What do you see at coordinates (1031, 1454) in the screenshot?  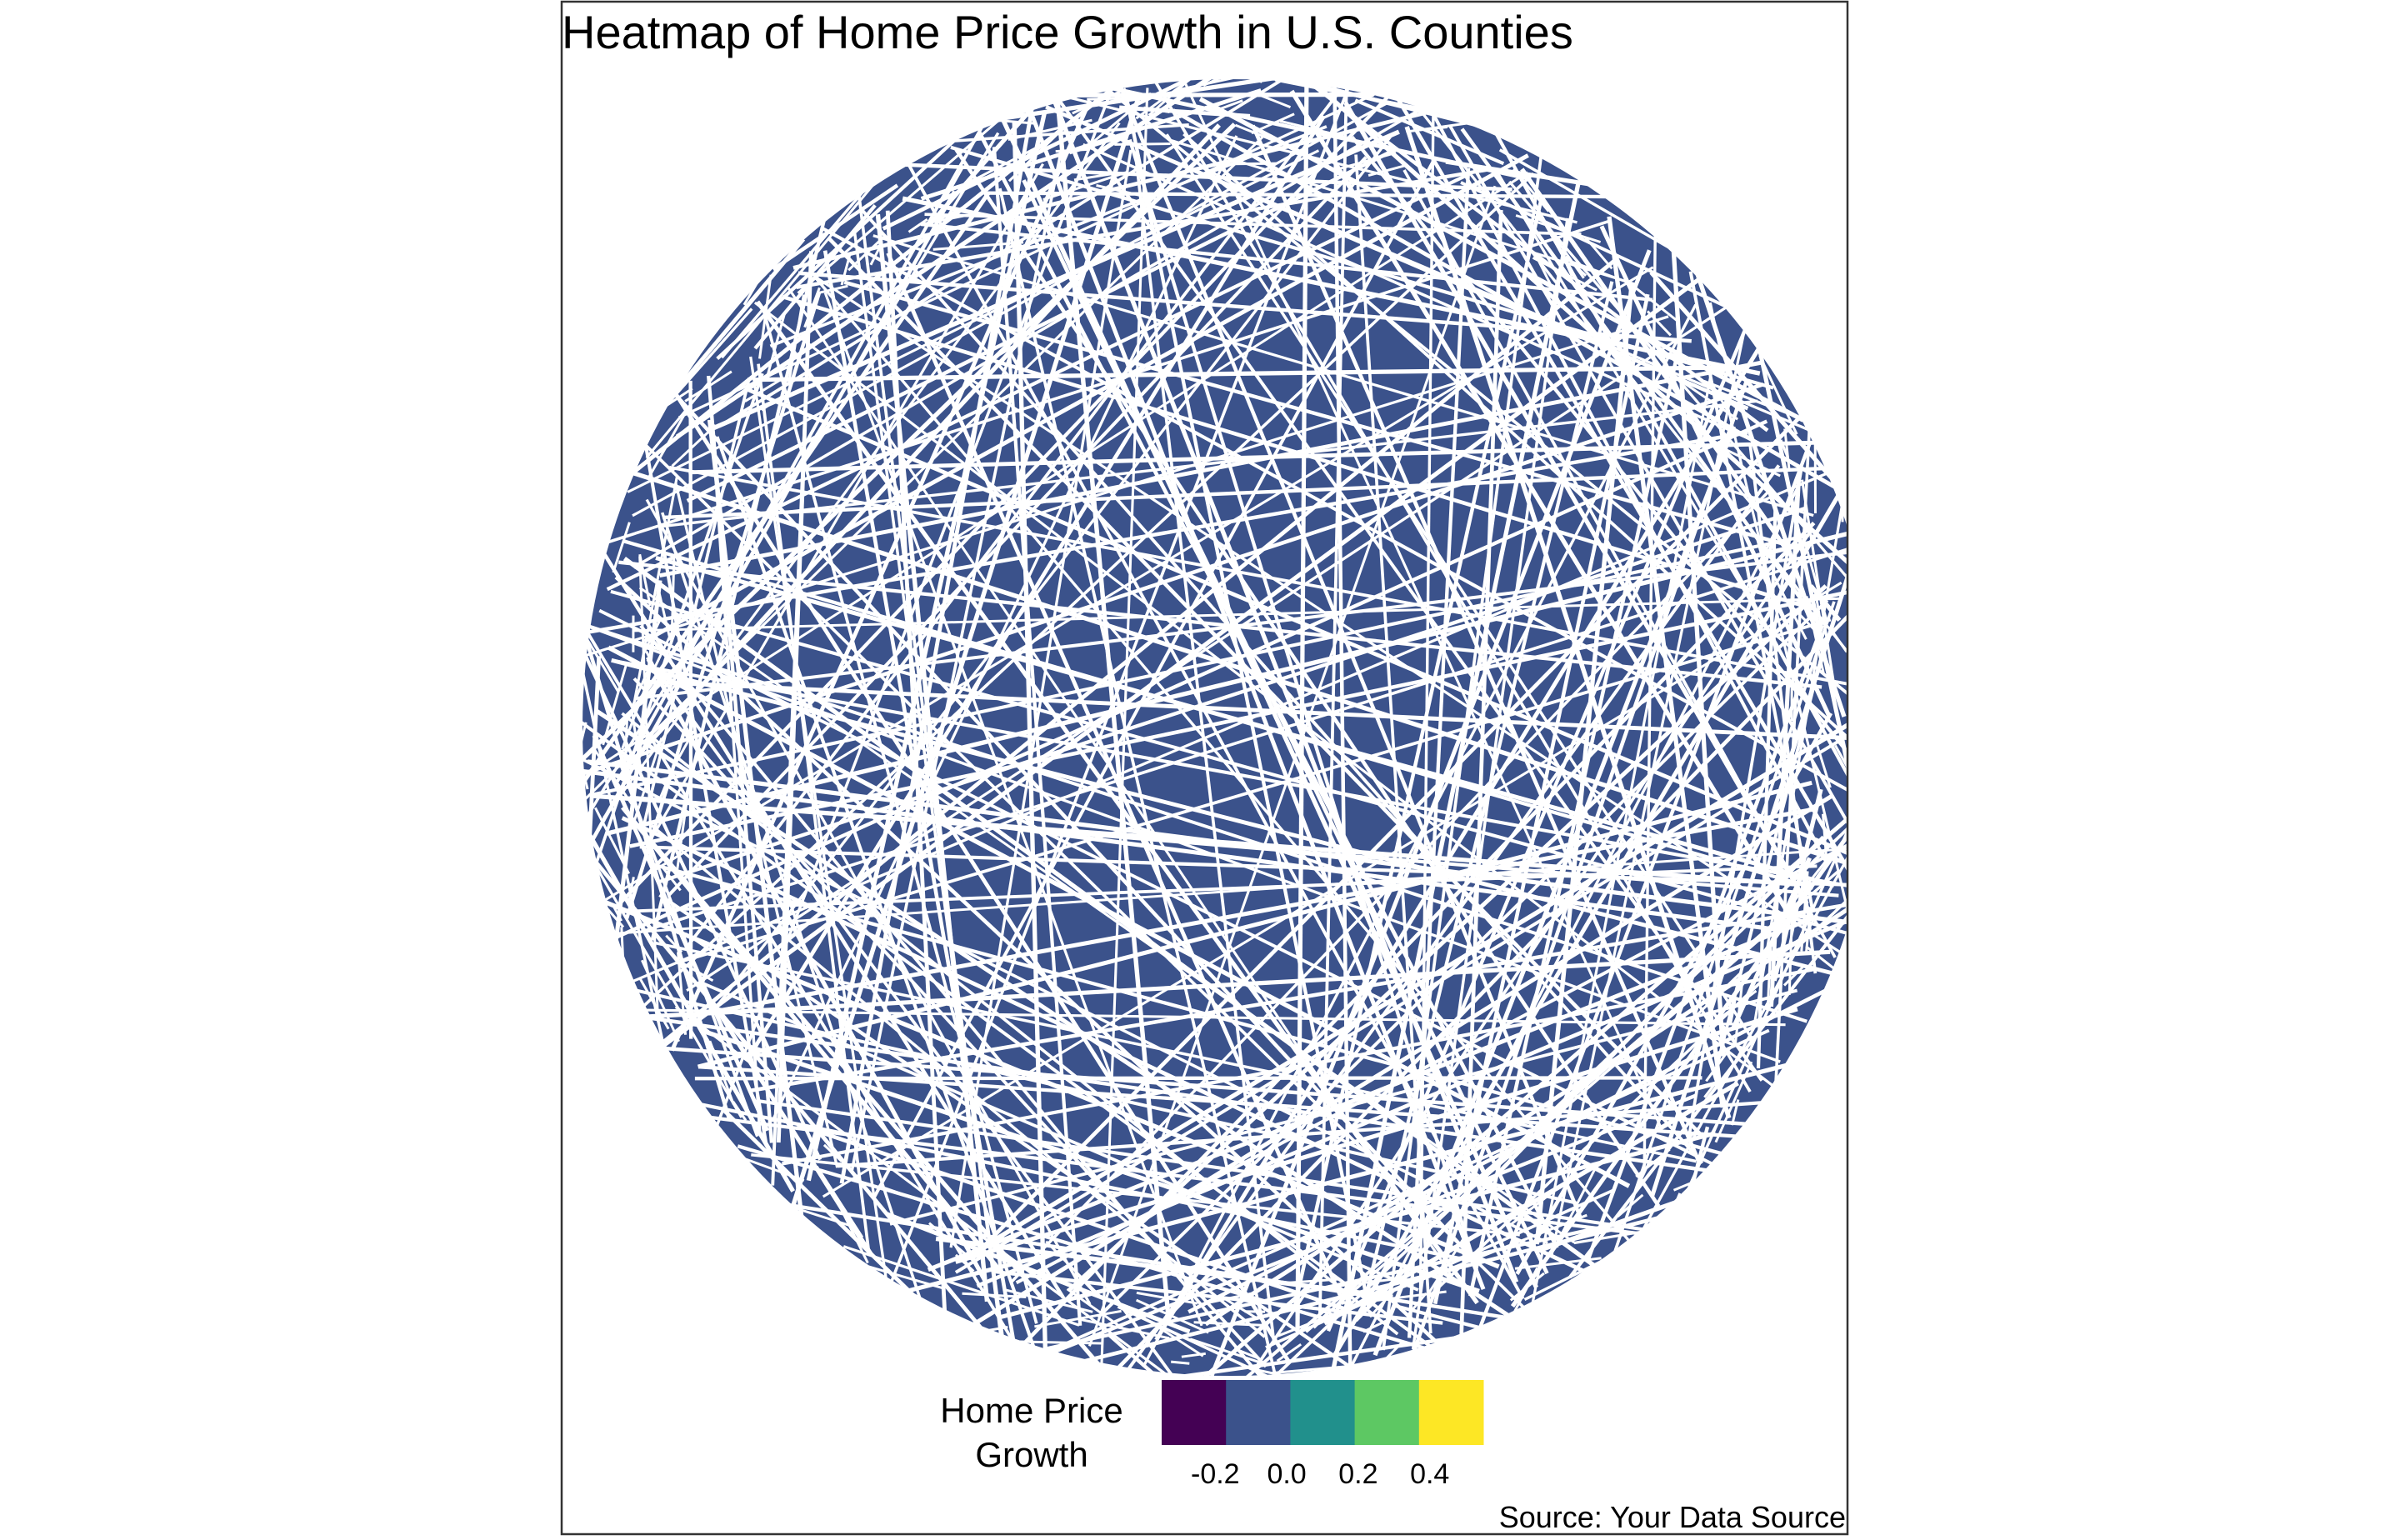 I see `legend-title-line-2: Growth` at bounding box center [1031, 1454].